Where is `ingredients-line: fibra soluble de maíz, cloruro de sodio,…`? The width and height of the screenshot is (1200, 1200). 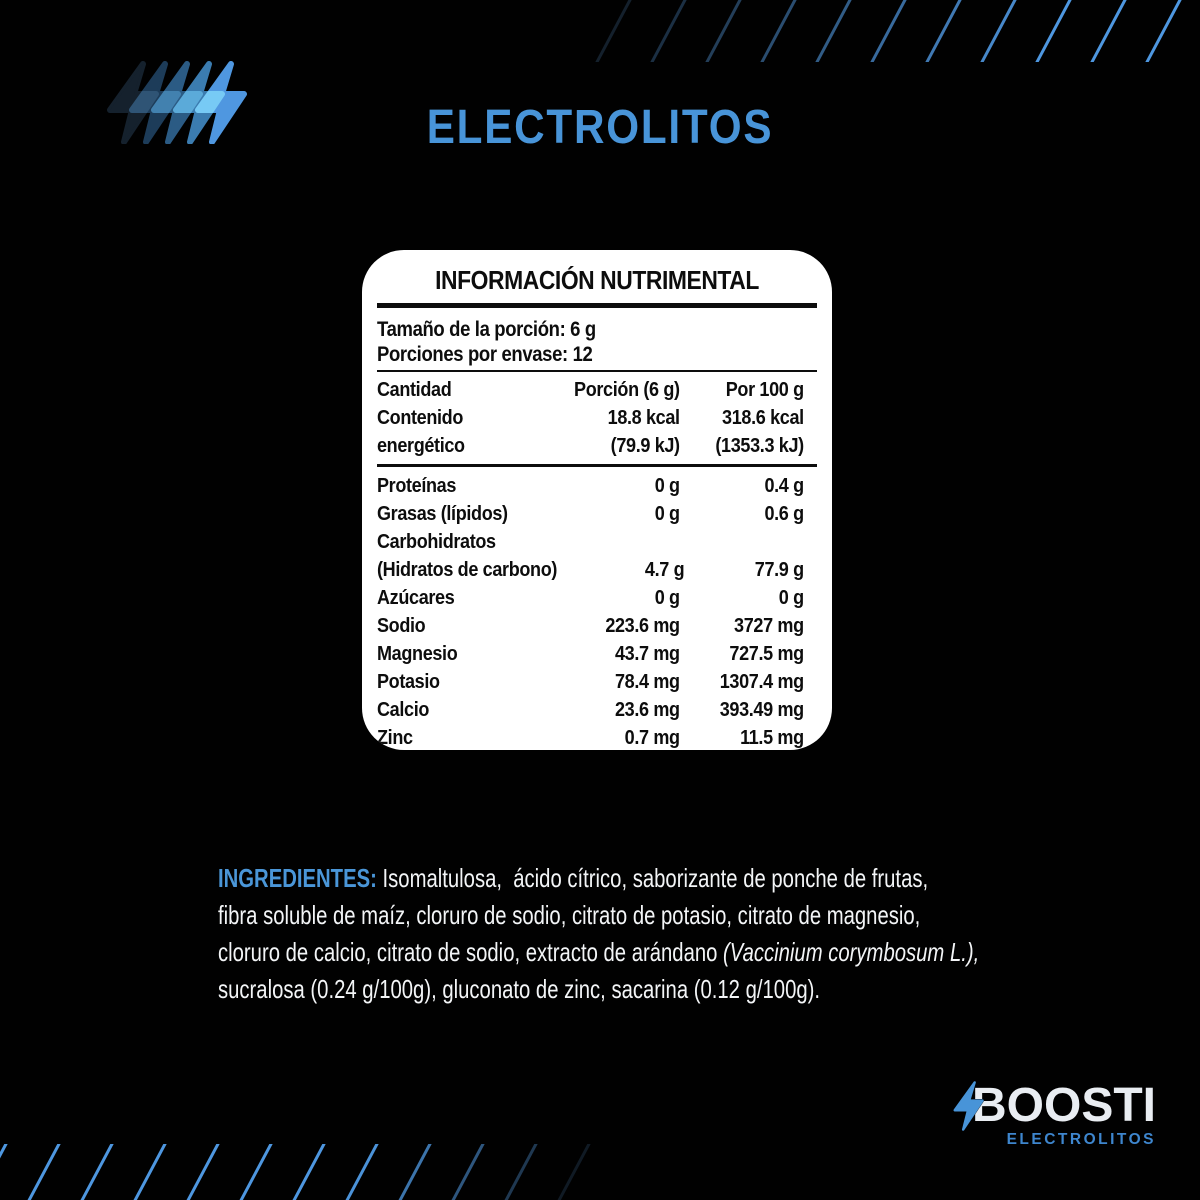 ingredients-line: fibra soluble de maíz, cloruro de sodio,… is located at coordinates (602, 915).